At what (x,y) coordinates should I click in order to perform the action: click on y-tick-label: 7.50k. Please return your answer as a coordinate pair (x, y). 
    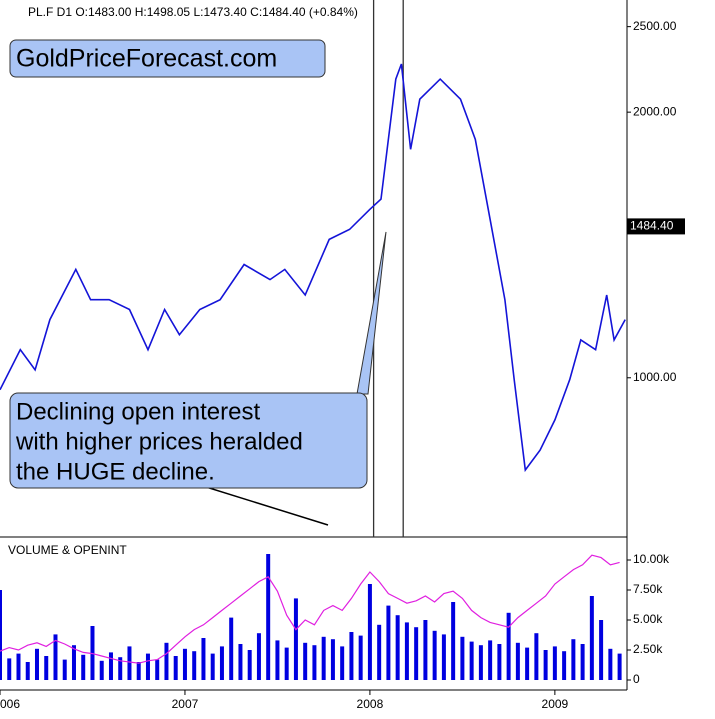
    Looking at the image, I should click on (648, 589).